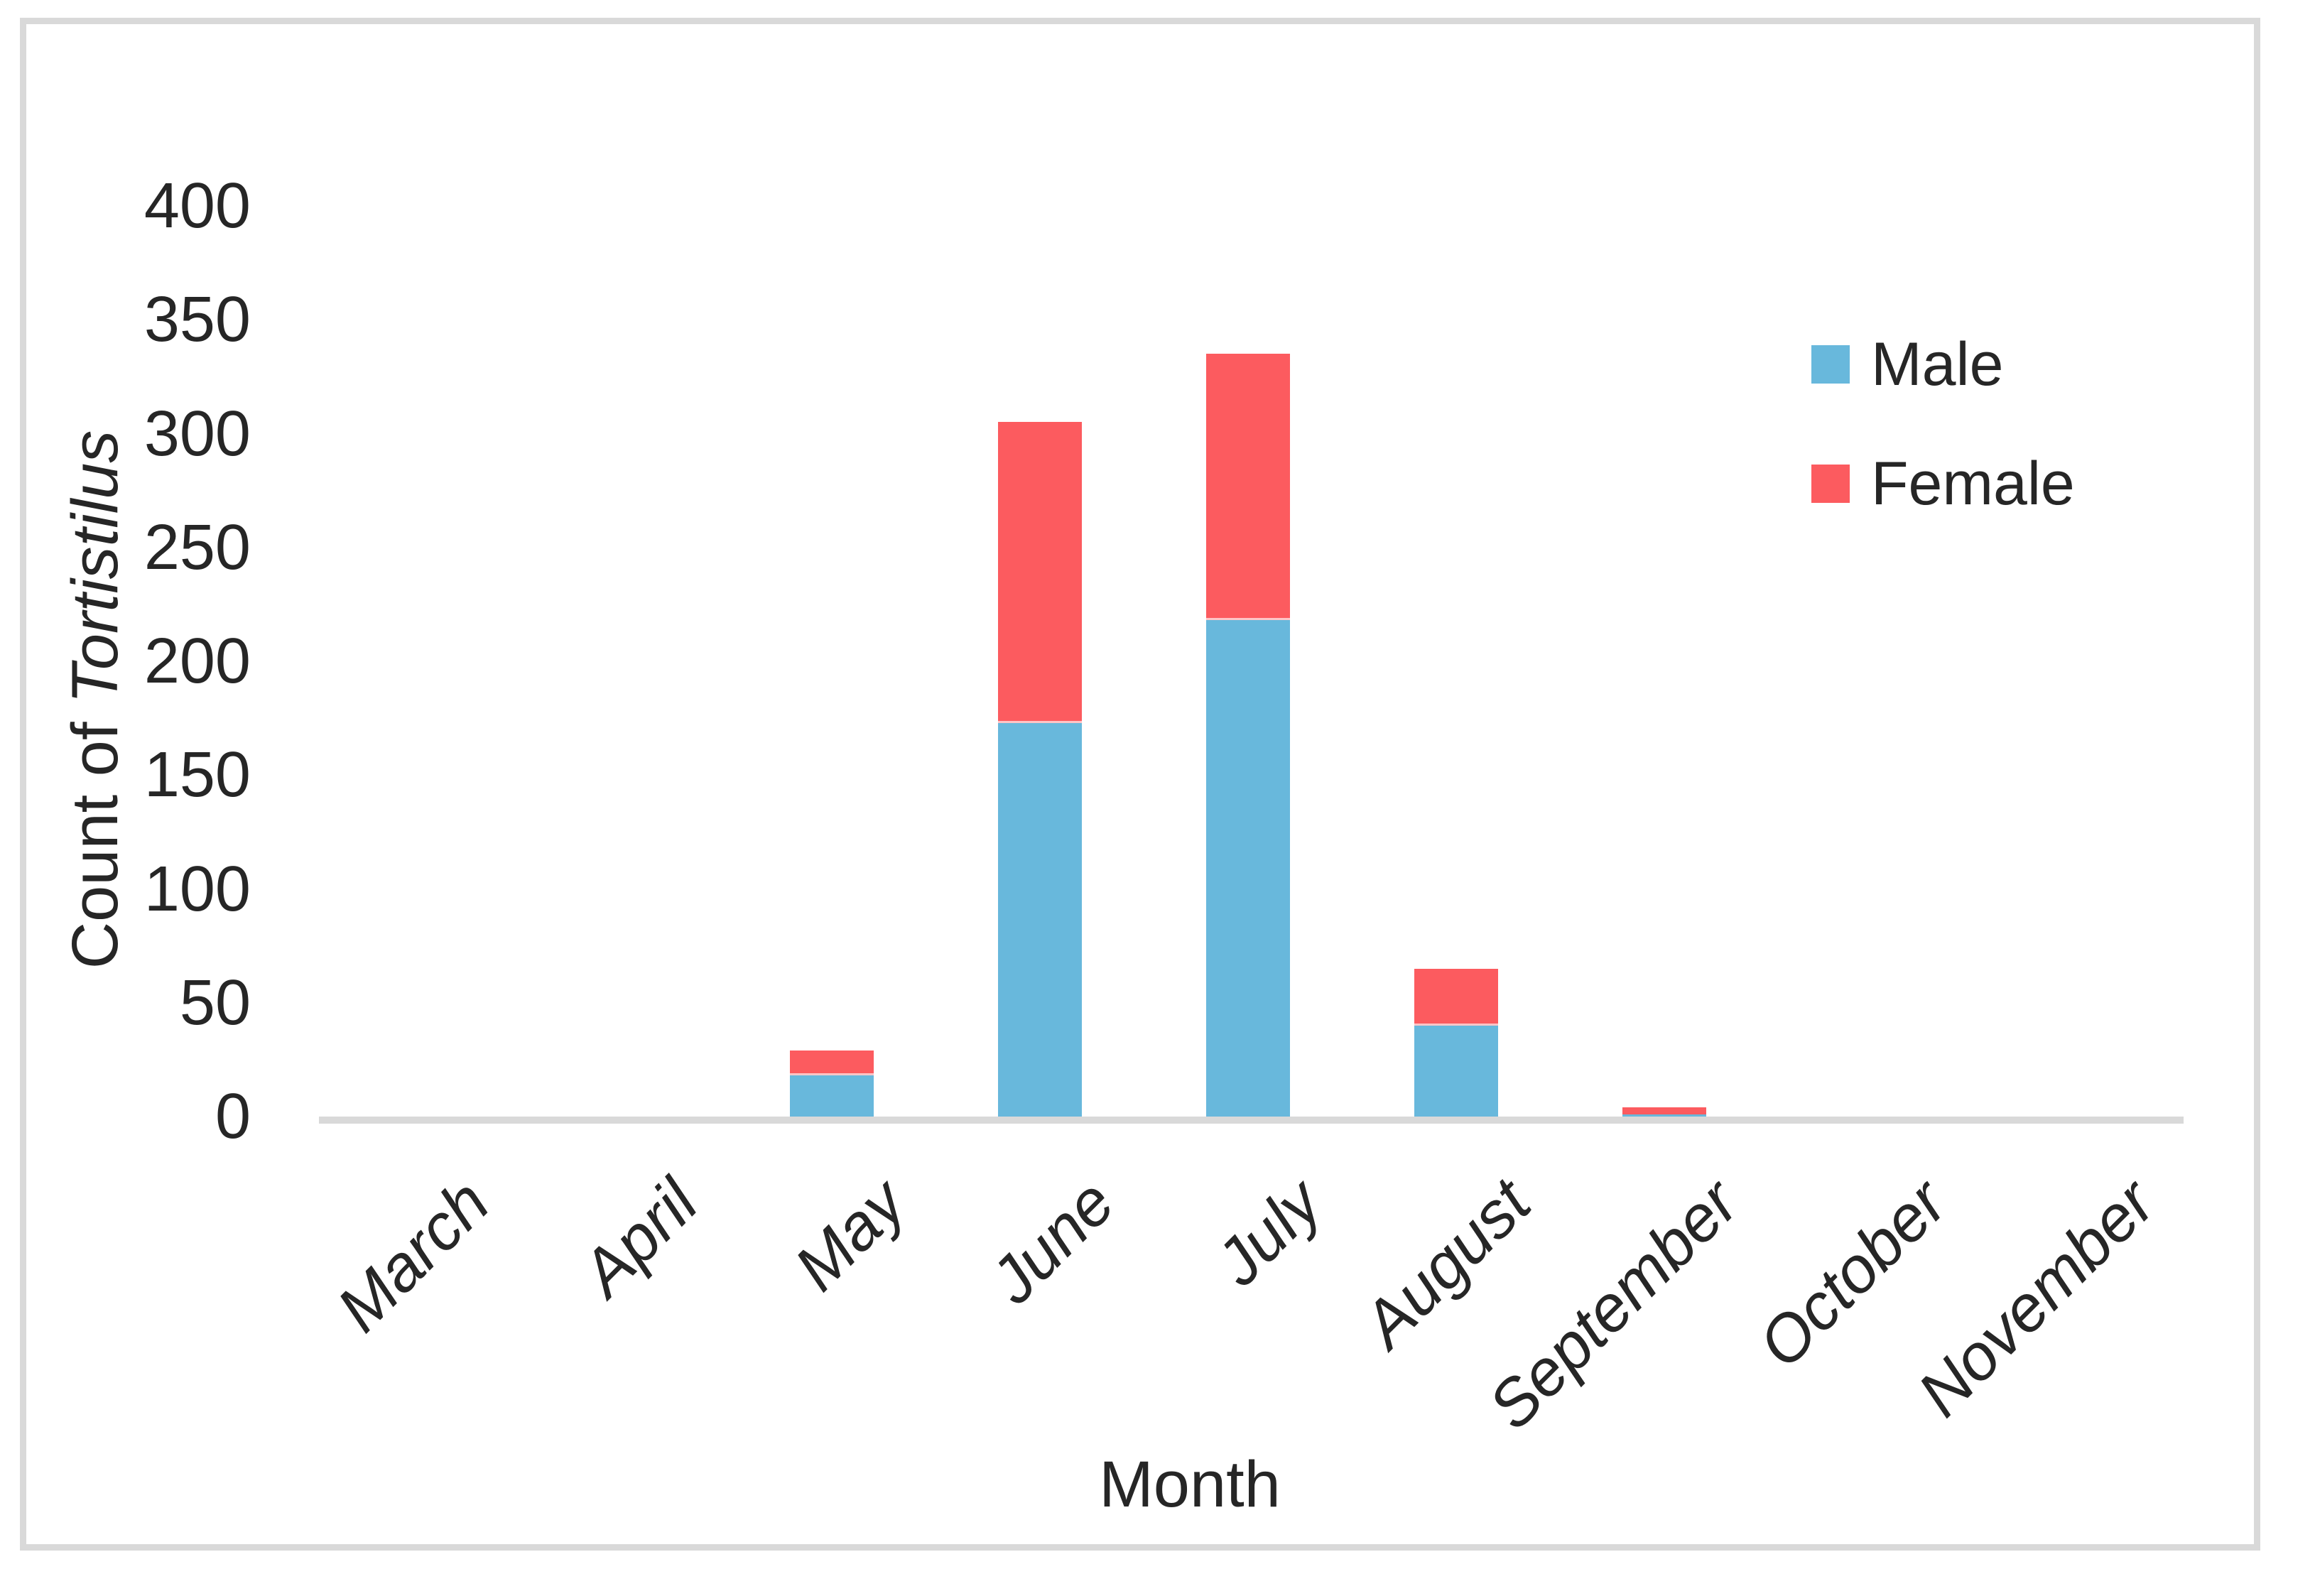 This screenshot has width=2315, height=1596. Describe the element at coordinates (197, 889) in the screenshot. I see `y-tick-100: 100` at that location.